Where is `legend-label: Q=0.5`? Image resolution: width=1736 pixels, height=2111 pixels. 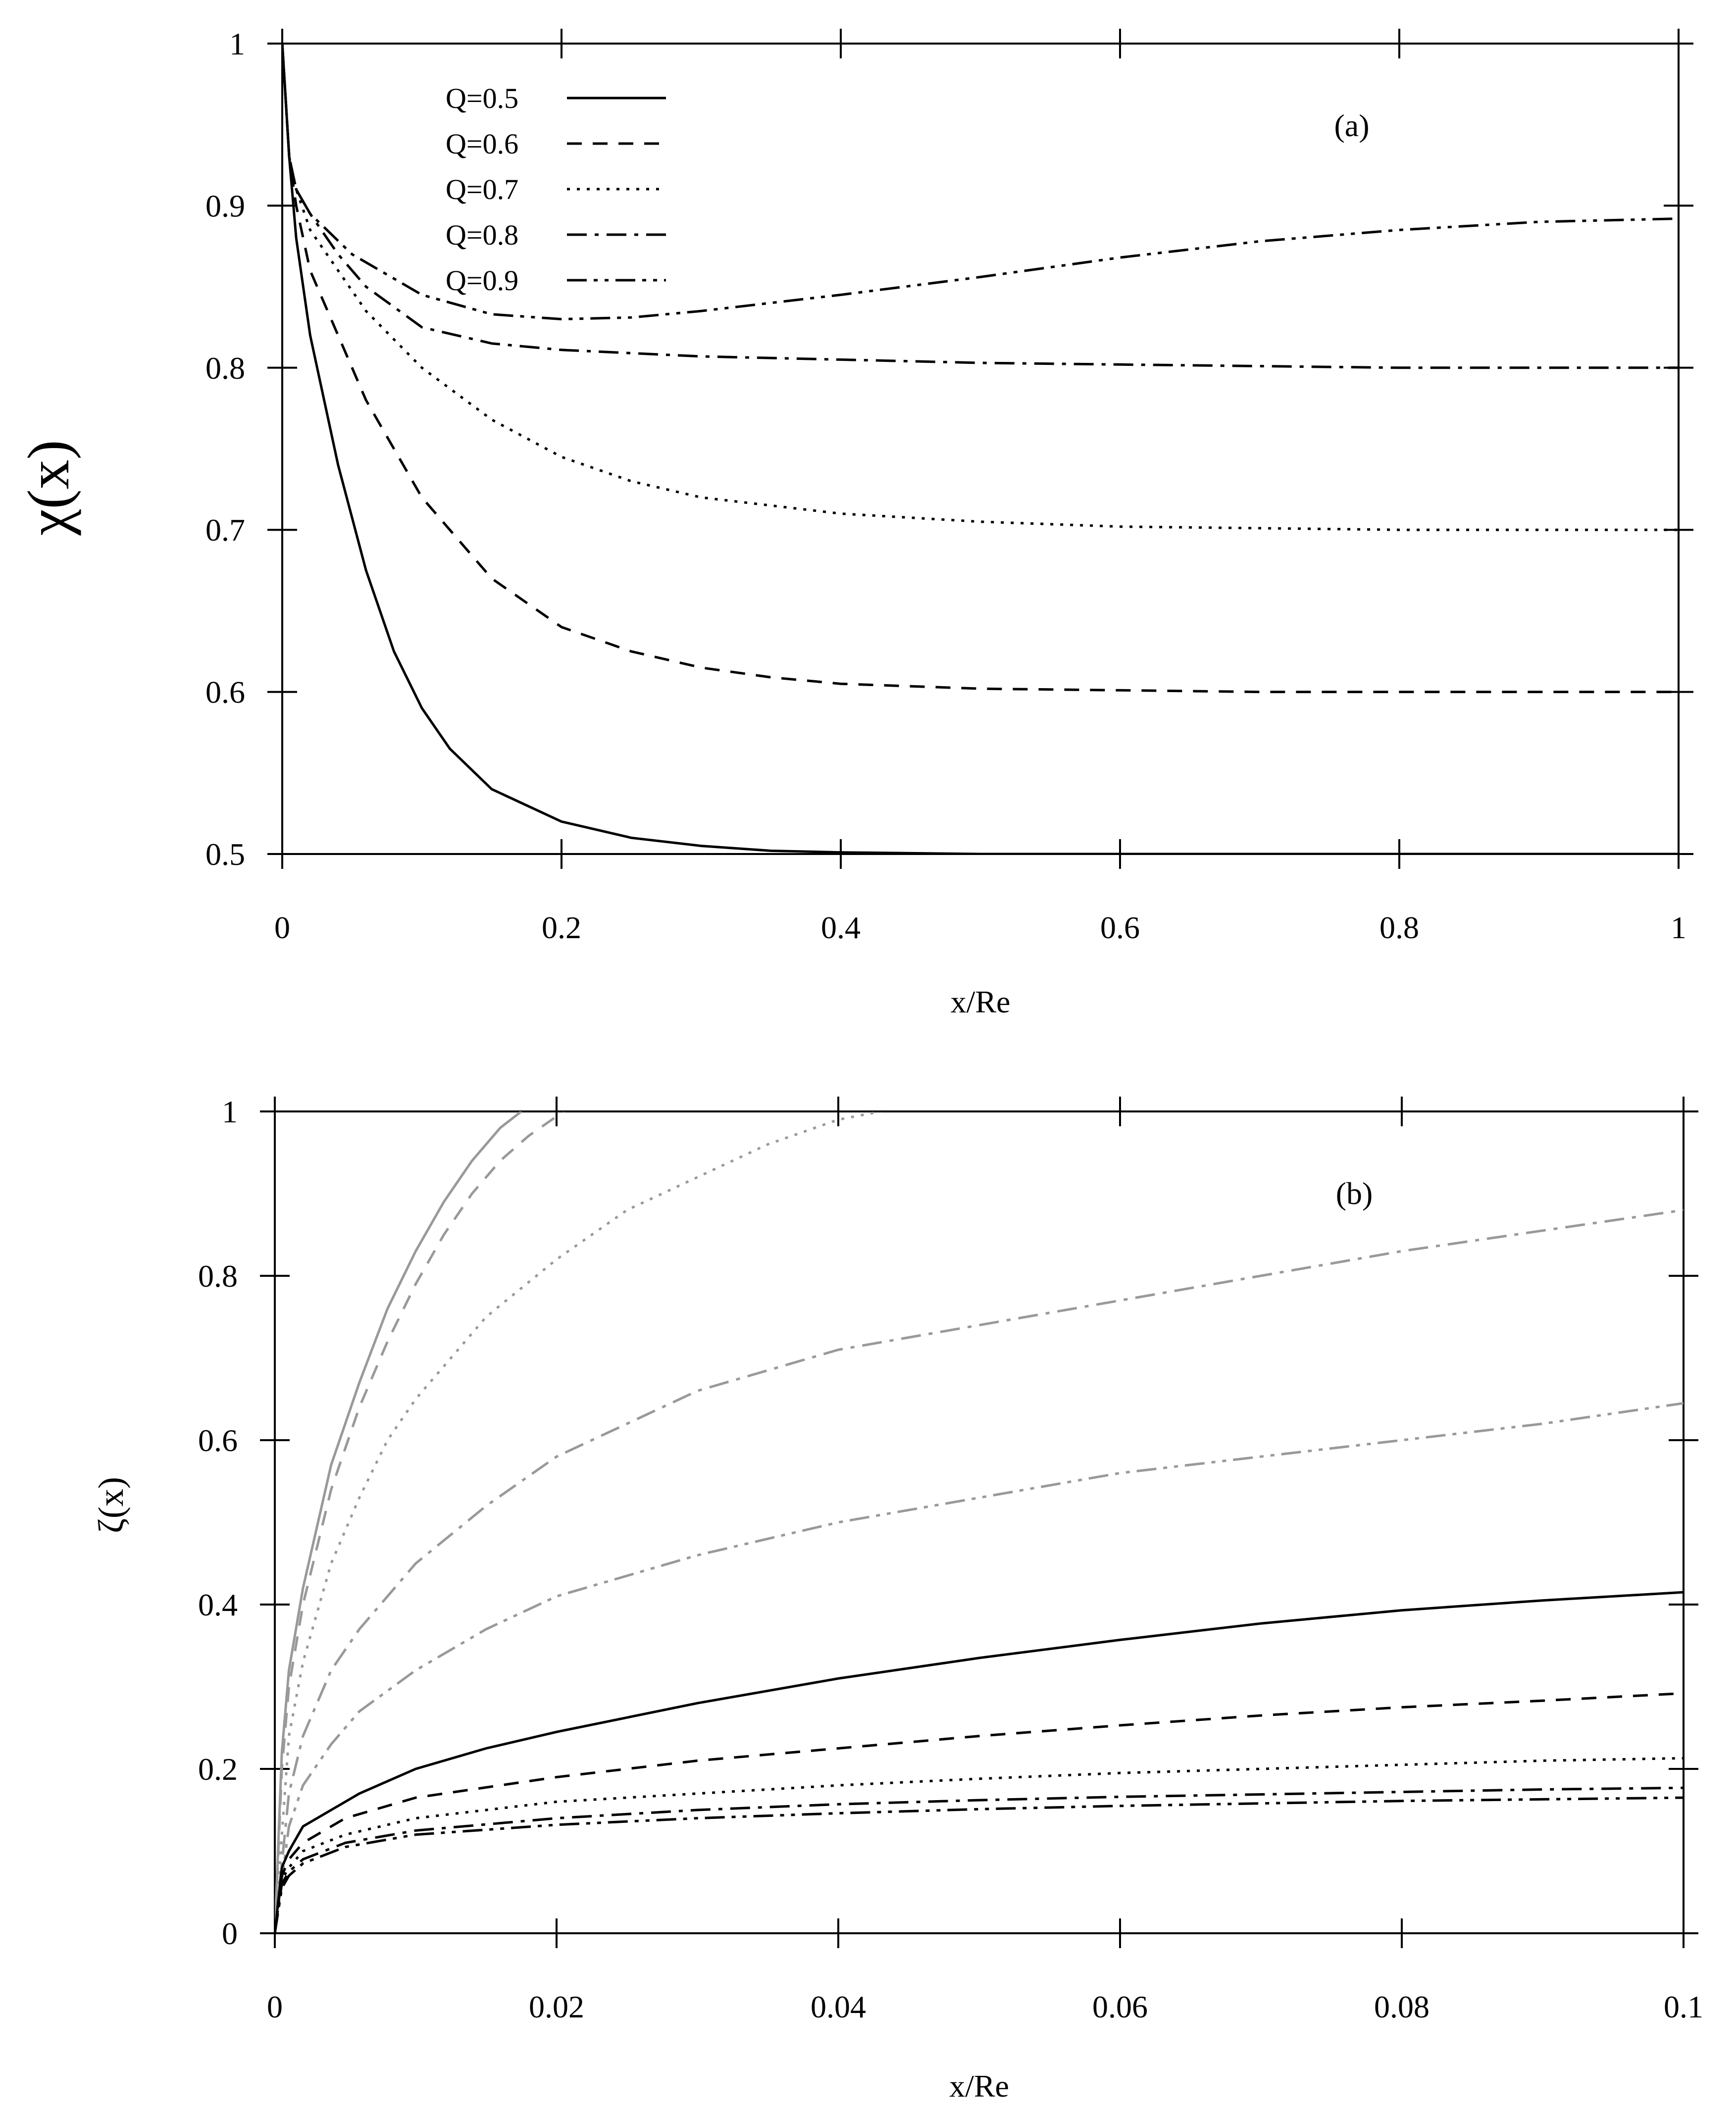 legend-label: Q=0.5 is located at coordinates (482, 98).